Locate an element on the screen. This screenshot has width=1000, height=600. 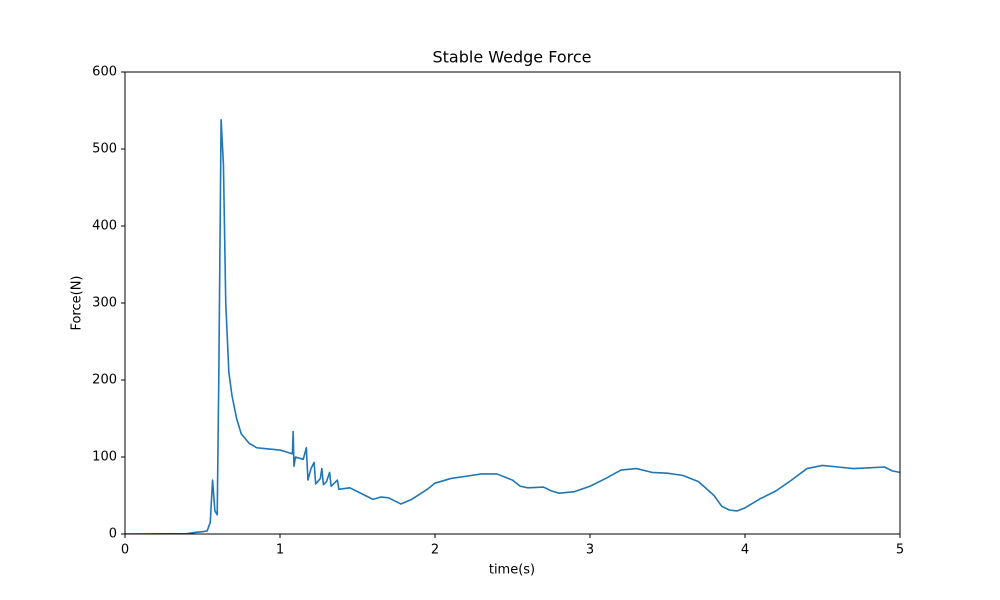
y-tick-label: 400 is located at coordinates (104, 226).